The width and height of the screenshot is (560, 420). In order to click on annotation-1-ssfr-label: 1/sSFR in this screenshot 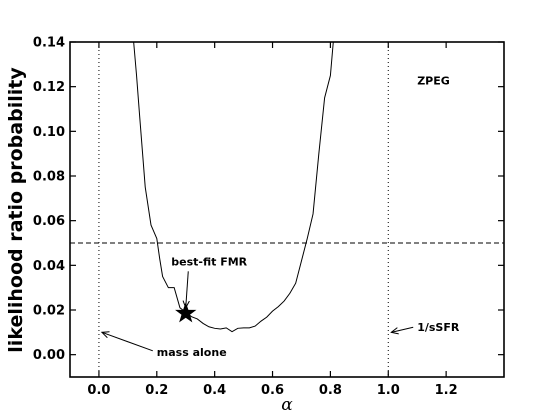, I will do `click(438, 327)`.